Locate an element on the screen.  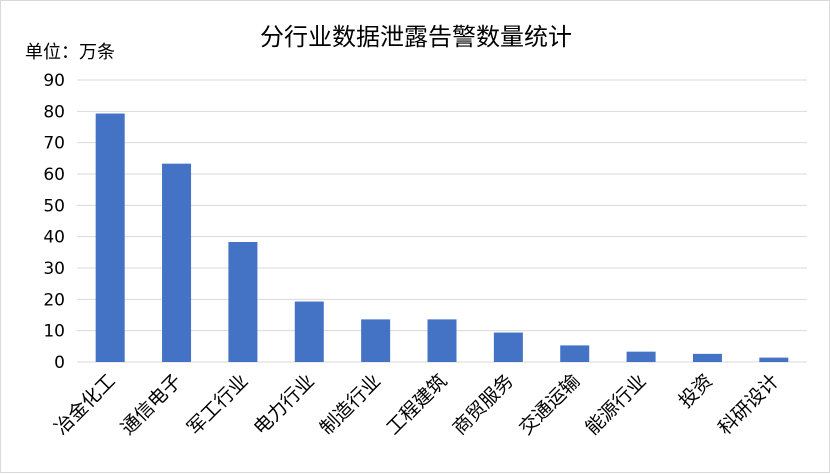
x-category-label: 科研设计 is located at coordinates (748, 404).